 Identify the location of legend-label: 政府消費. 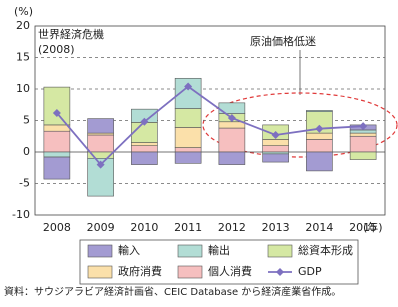
(140, 271).